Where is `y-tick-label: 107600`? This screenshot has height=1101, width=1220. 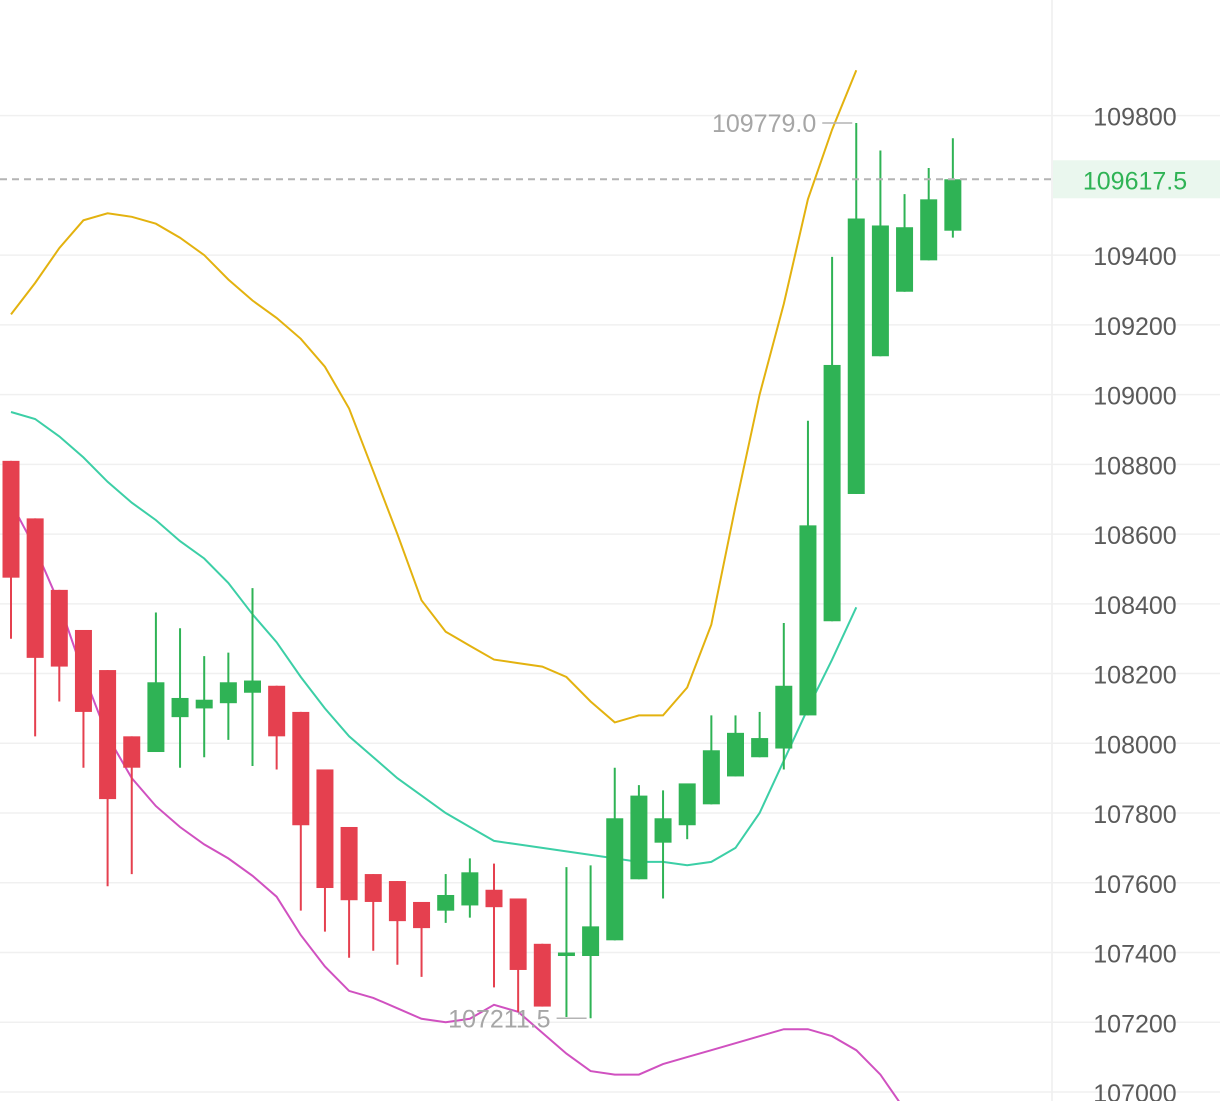
y-tick-label: 107600 is located at coordinates (1134, 885).